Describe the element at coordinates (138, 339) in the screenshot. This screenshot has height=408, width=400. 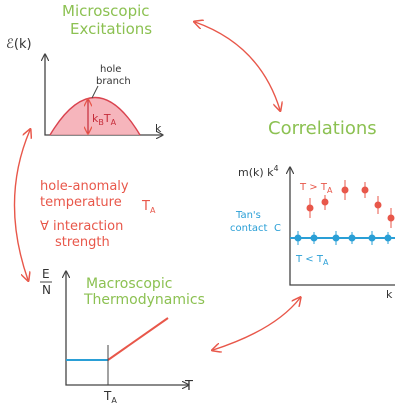
I see `high-branch` at that location.